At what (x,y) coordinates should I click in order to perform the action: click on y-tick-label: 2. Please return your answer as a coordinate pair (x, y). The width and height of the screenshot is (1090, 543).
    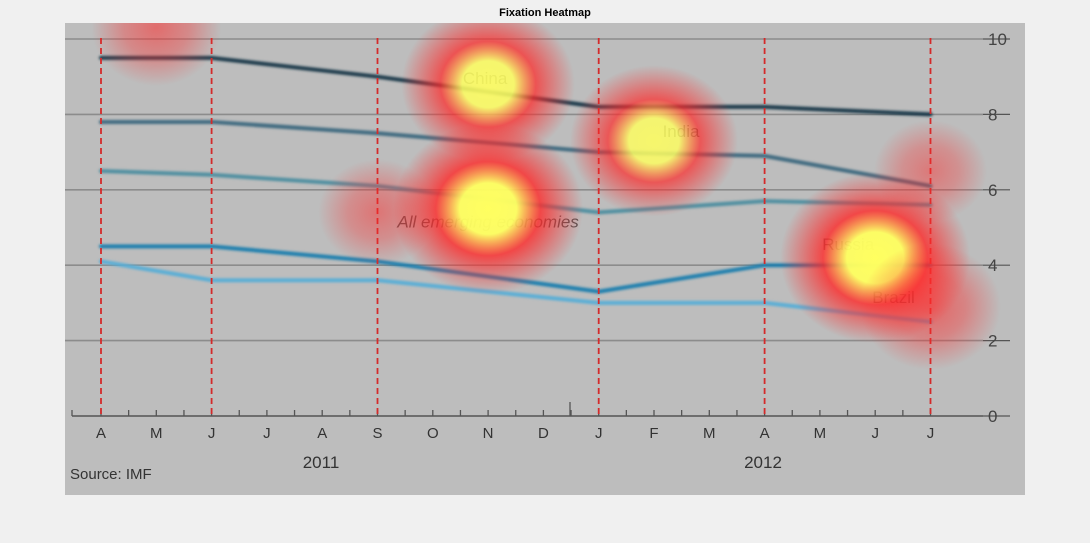
    Looking at the image, I should click on (992, 341).